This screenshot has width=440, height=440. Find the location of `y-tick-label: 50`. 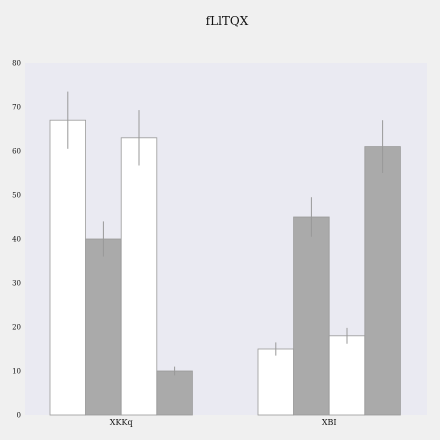

y-tick-label: 50 is located at coordinates (16, 196).